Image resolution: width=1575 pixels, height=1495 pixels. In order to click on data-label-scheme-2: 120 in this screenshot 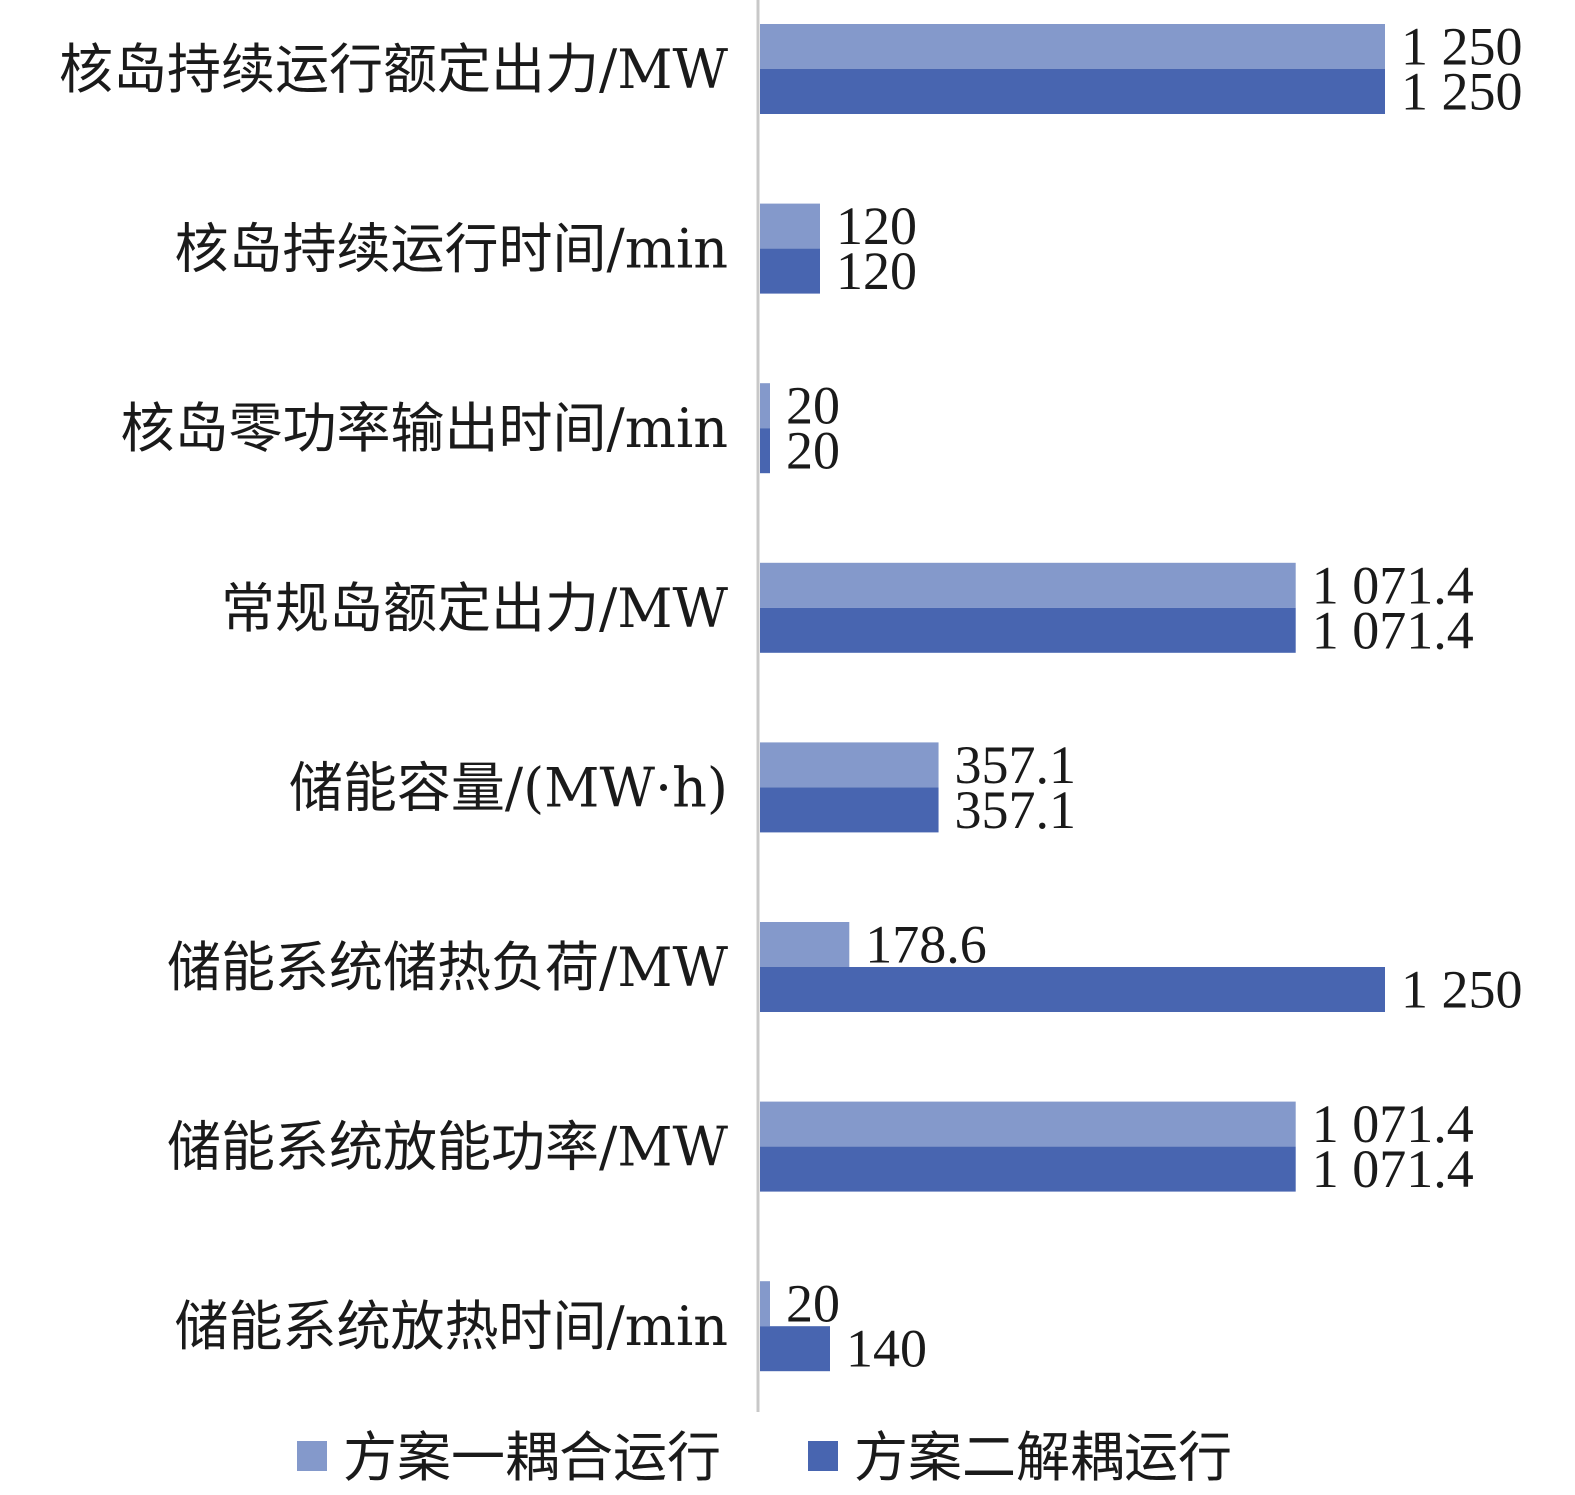, I will do `click(876, 271)`.